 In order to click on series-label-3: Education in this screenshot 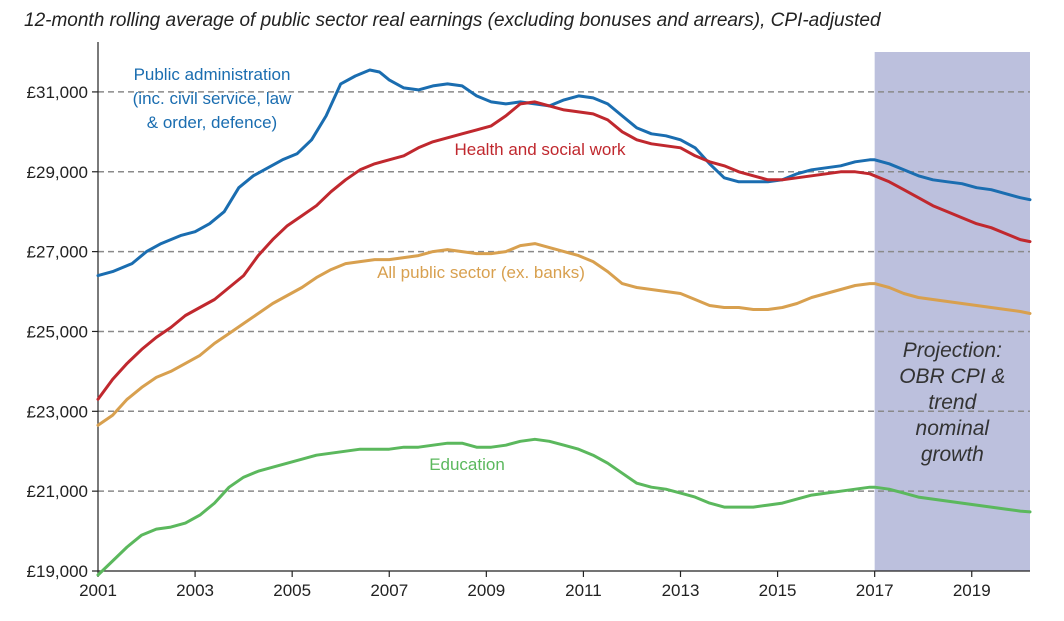, I will do `click(467, 464)`.